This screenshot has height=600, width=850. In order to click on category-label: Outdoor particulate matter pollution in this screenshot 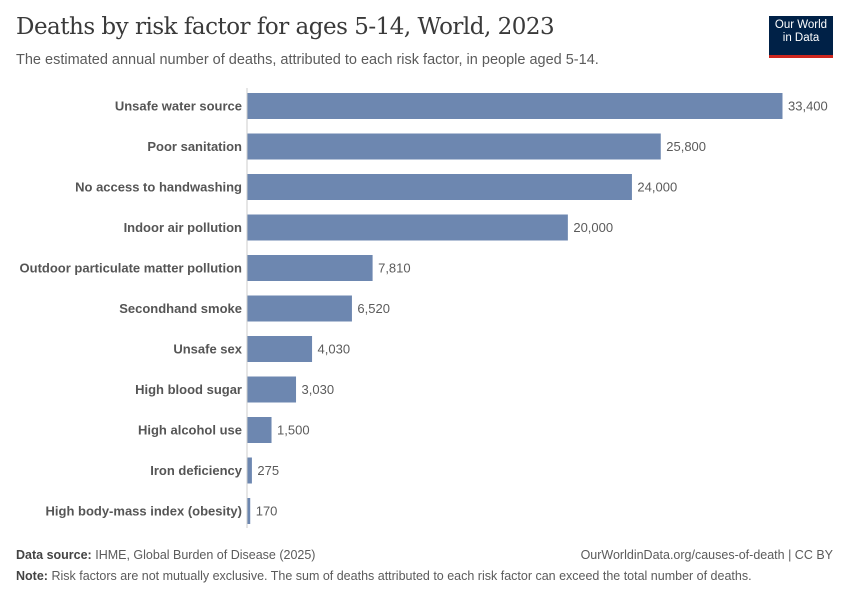, I will do `click(131, 268)`.